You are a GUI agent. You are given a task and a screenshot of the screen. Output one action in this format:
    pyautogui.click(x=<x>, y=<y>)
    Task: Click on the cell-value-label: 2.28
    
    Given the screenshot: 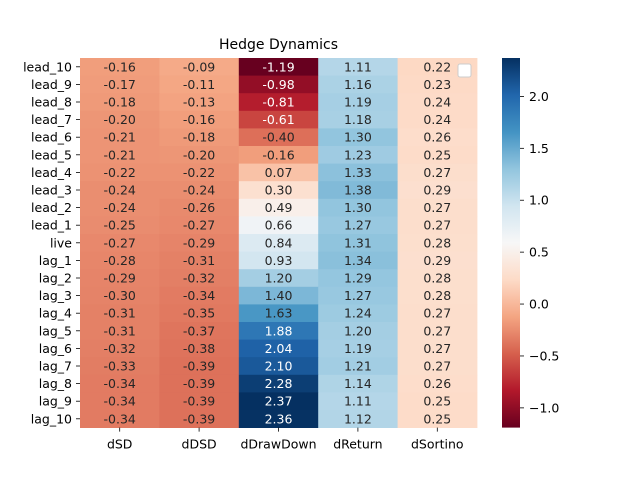 What is the action you would take?
    pyautogui.click(x=279, y=383)
    